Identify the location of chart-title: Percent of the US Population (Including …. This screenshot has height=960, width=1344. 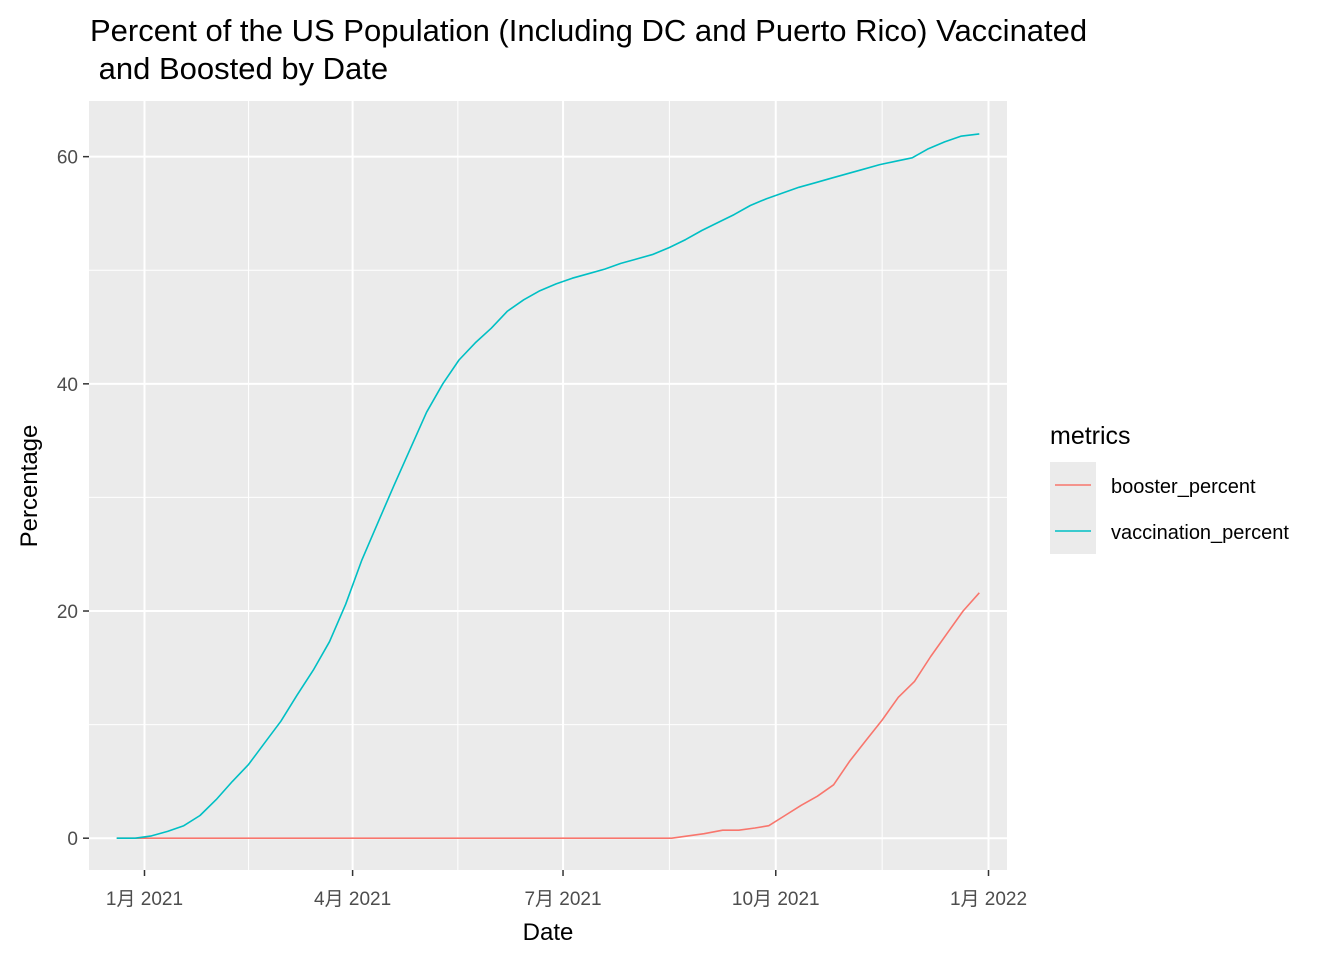
(589, 49).